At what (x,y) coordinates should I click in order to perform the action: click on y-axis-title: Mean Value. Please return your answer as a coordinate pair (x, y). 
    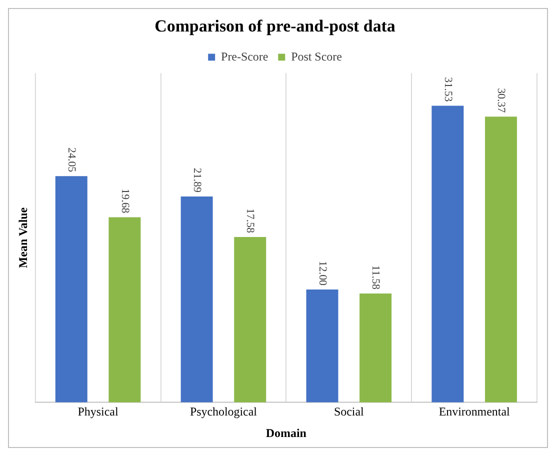
    Looking at the image, I should click on (23, 237).